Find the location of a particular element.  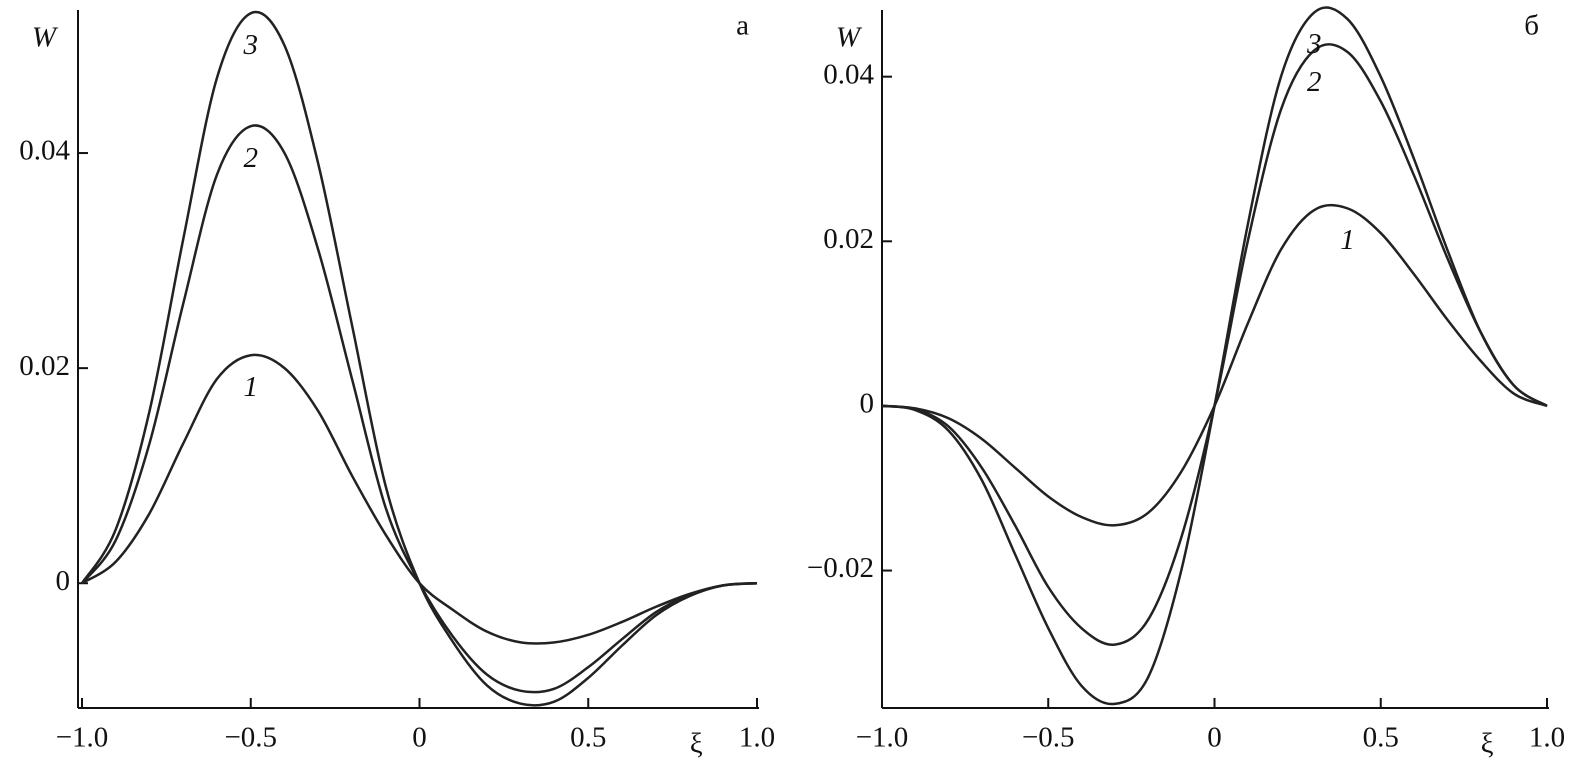

panel-label: б is located at coordinates (1531, 26).